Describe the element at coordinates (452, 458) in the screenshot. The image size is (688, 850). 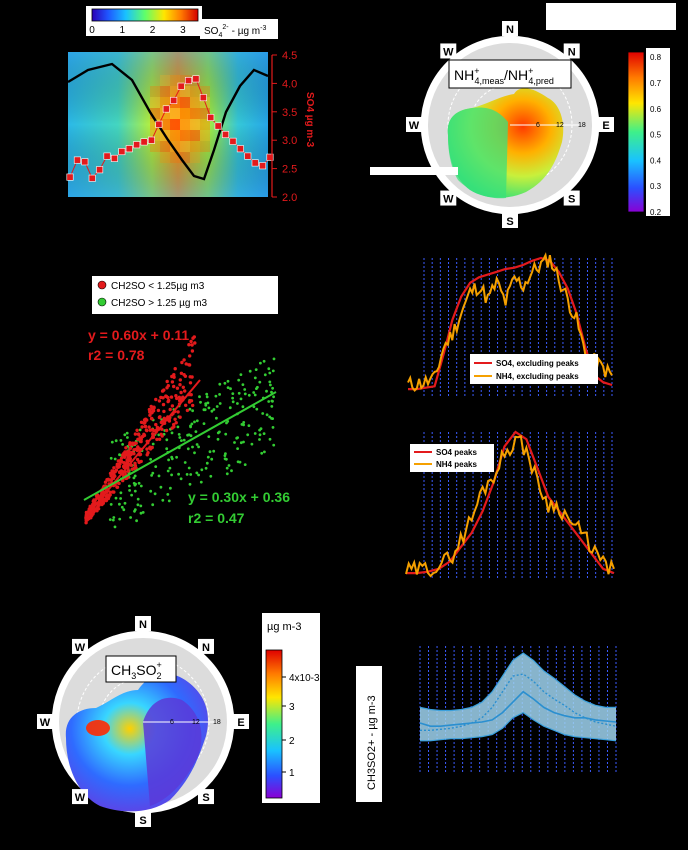
I see `legend-peaks` at that location.